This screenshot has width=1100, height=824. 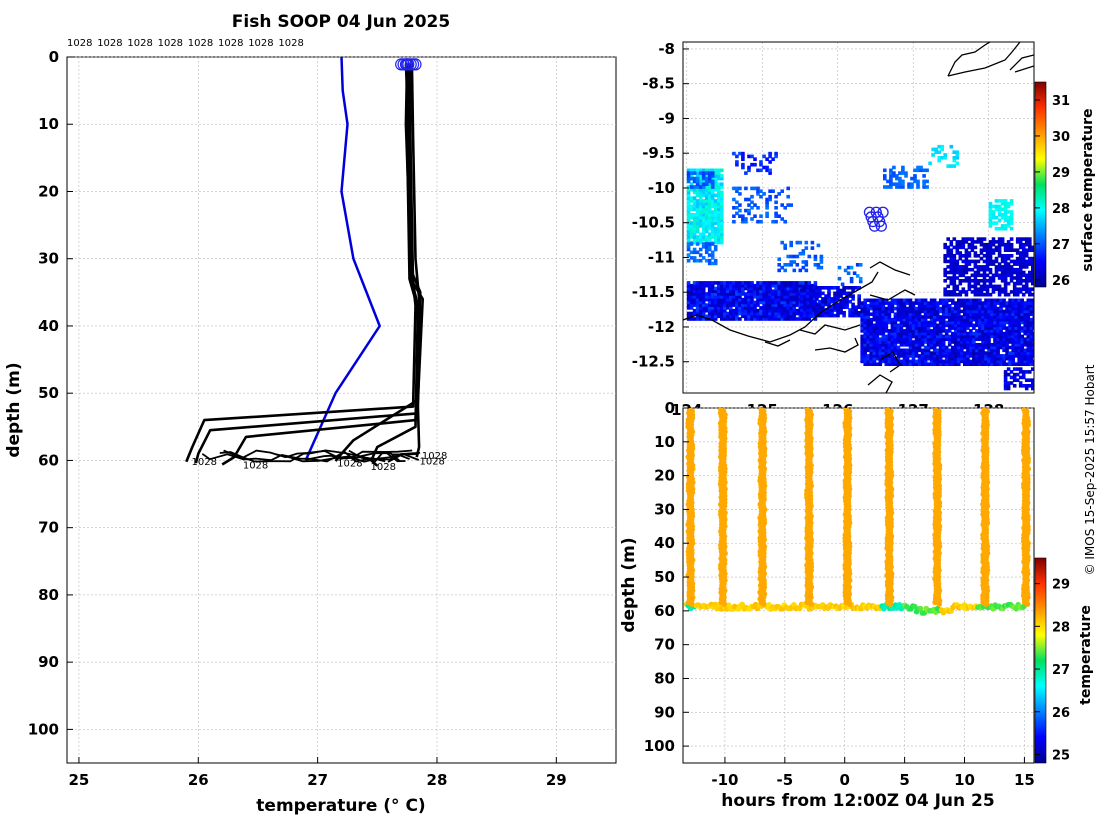 What do you see at coordinates (811, 604) in the screenshot?
I see `section-point` at bounding box center [811, 604].